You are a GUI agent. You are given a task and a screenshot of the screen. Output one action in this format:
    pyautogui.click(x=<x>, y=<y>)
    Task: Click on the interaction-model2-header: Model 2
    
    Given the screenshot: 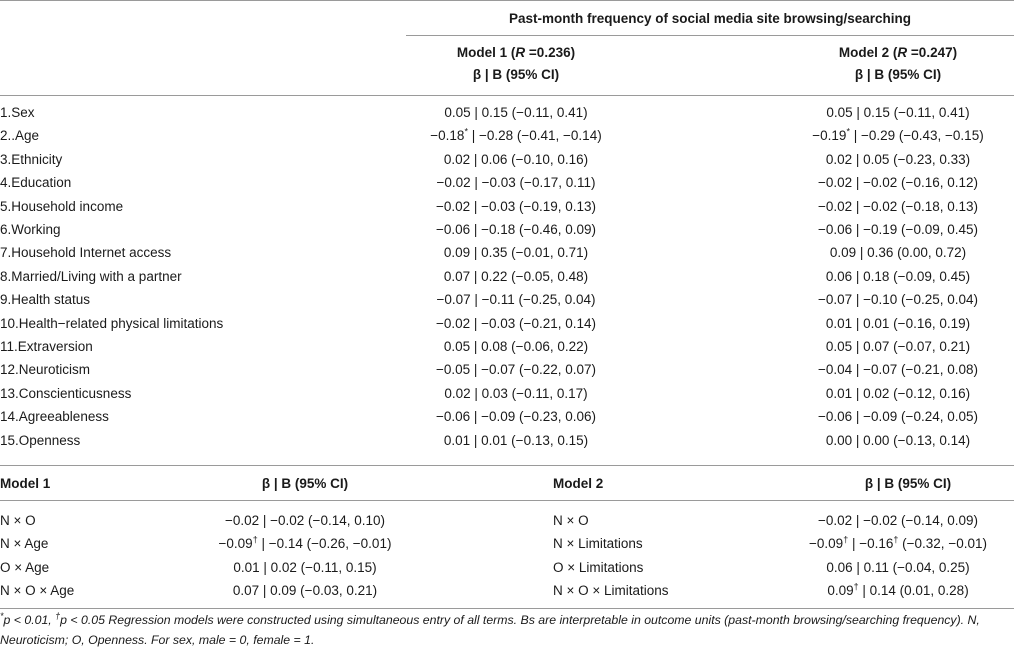 What is the action you would take?
    pyautogui.click(x=578, y=483)
    